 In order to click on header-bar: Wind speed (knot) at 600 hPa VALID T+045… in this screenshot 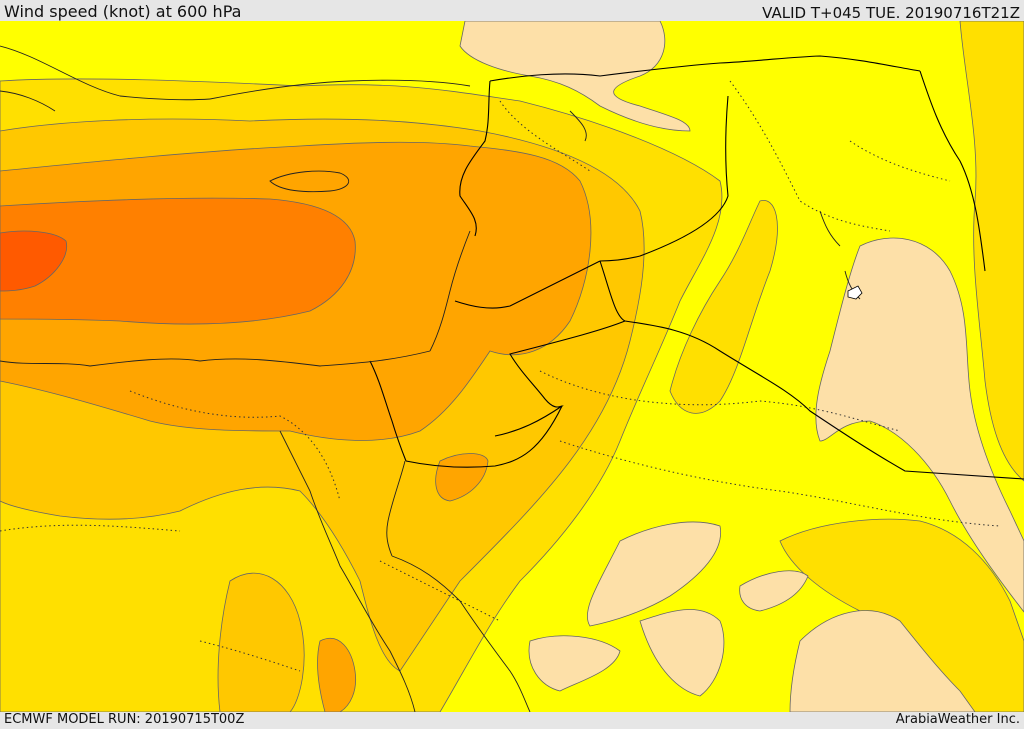, I will do `click(512, 11)`.